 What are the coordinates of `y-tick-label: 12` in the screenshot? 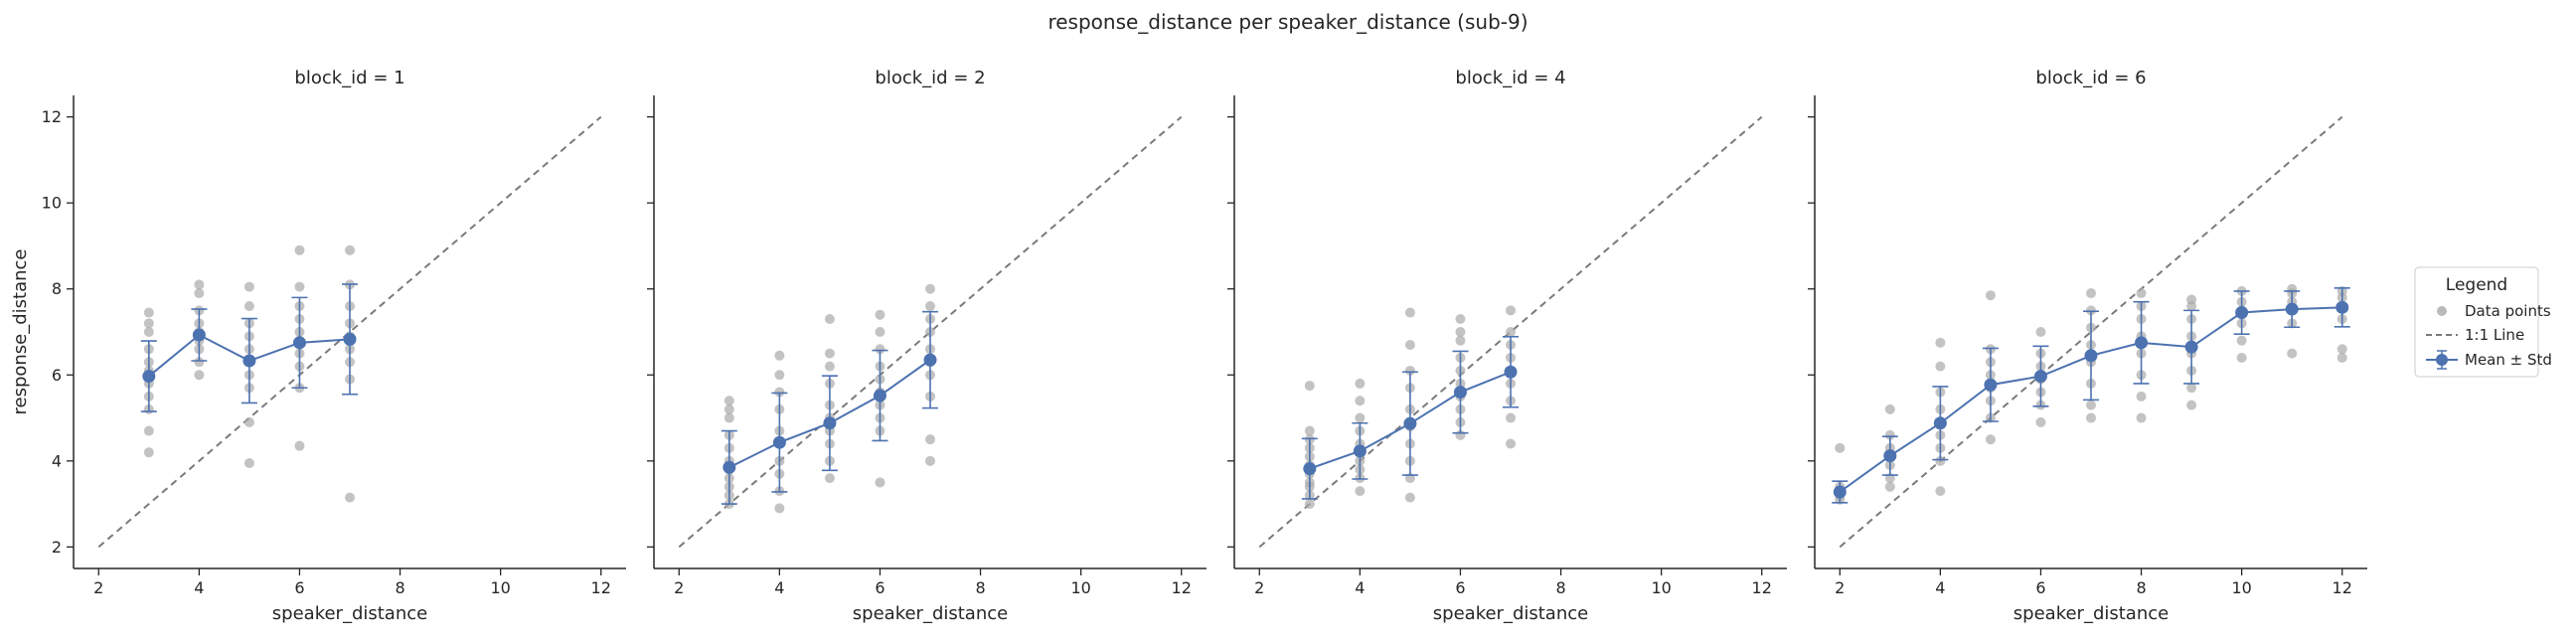 It's located at (52, 116).